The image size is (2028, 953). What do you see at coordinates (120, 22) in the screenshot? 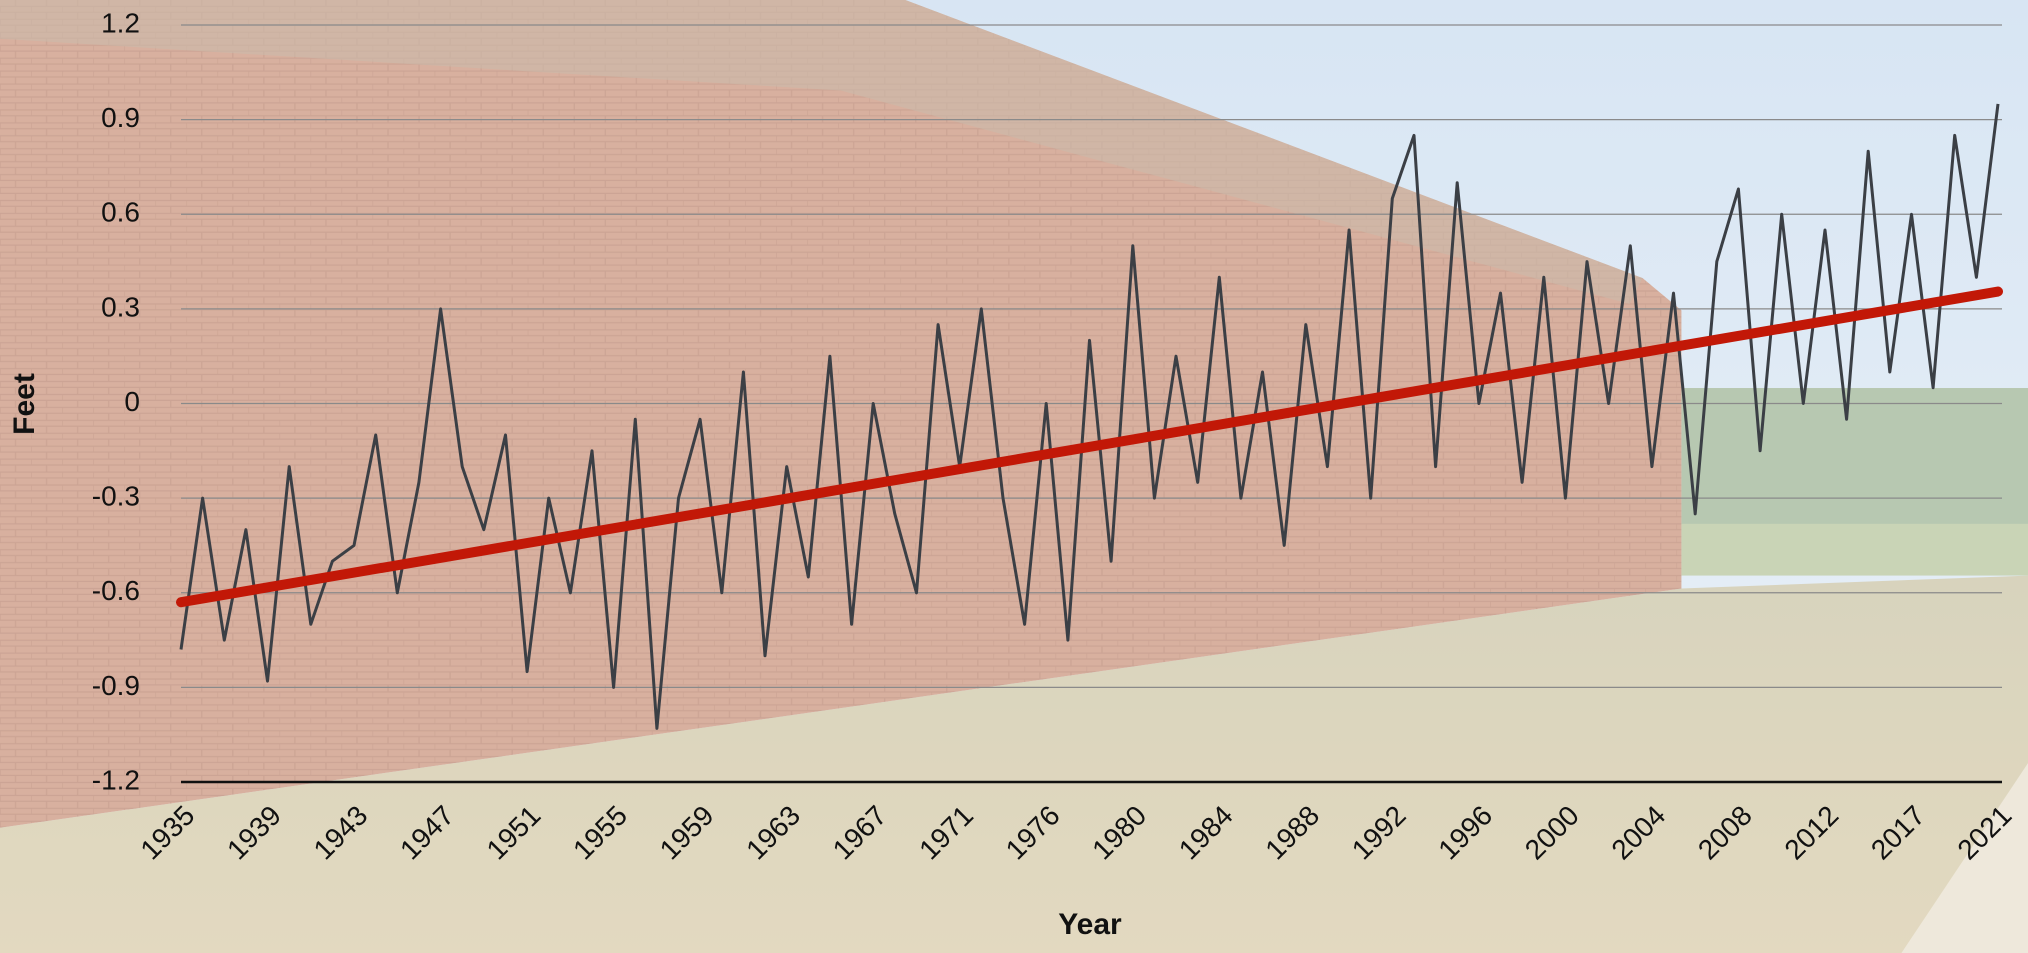
I see `y-tick-label: 1.2` at bounding box center [120, 22].